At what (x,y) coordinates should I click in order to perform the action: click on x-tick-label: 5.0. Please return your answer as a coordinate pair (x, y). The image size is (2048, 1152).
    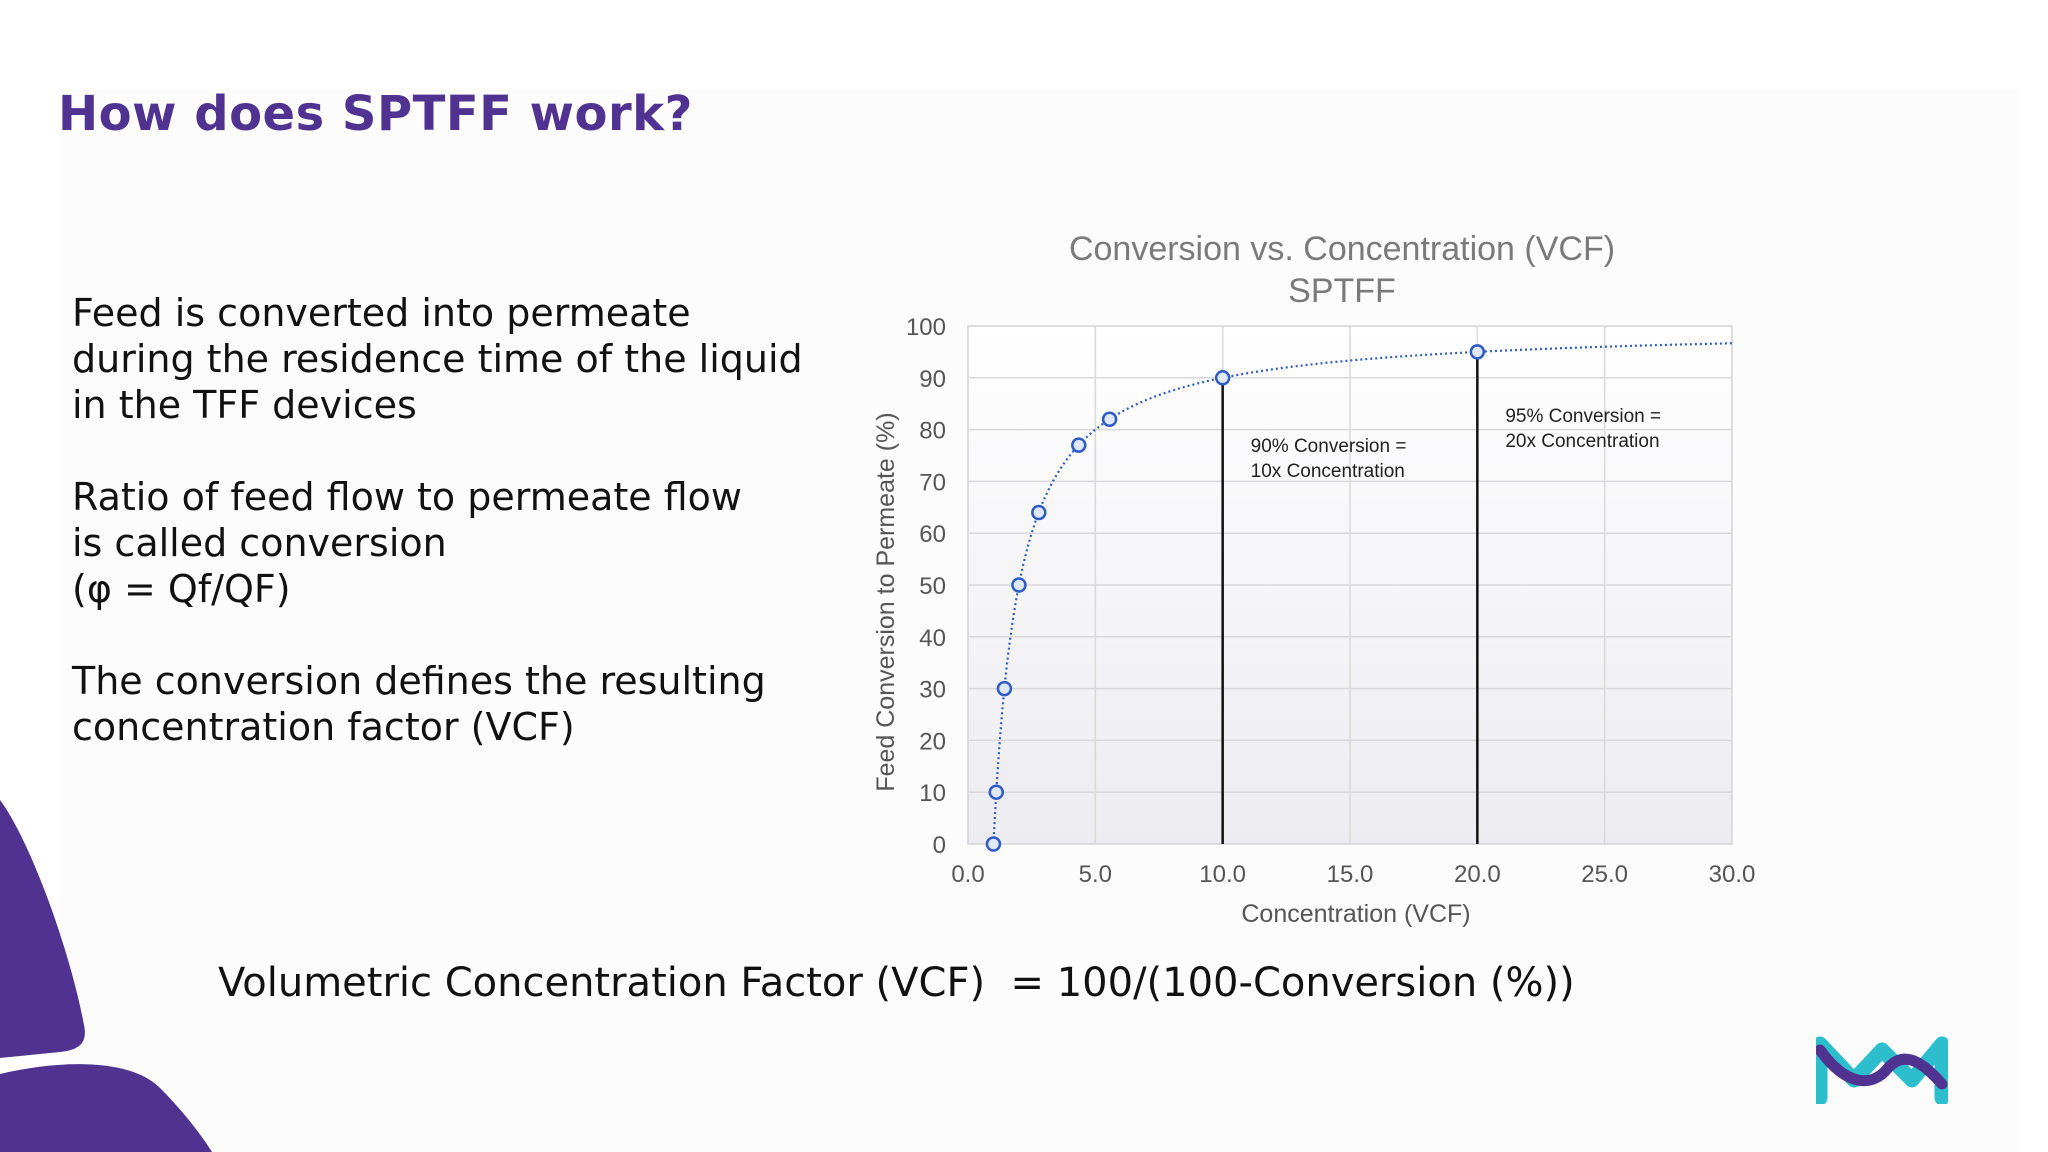
    Looking at the image, I should click on (1095, 874).